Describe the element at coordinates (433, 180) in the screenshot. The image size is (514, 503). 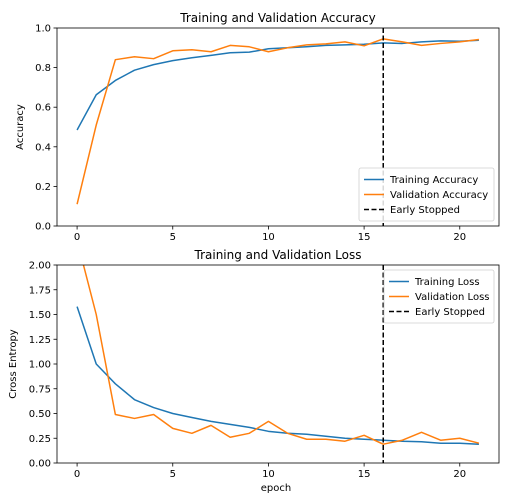
I see `legend-label: Training Accuracy` at that location.